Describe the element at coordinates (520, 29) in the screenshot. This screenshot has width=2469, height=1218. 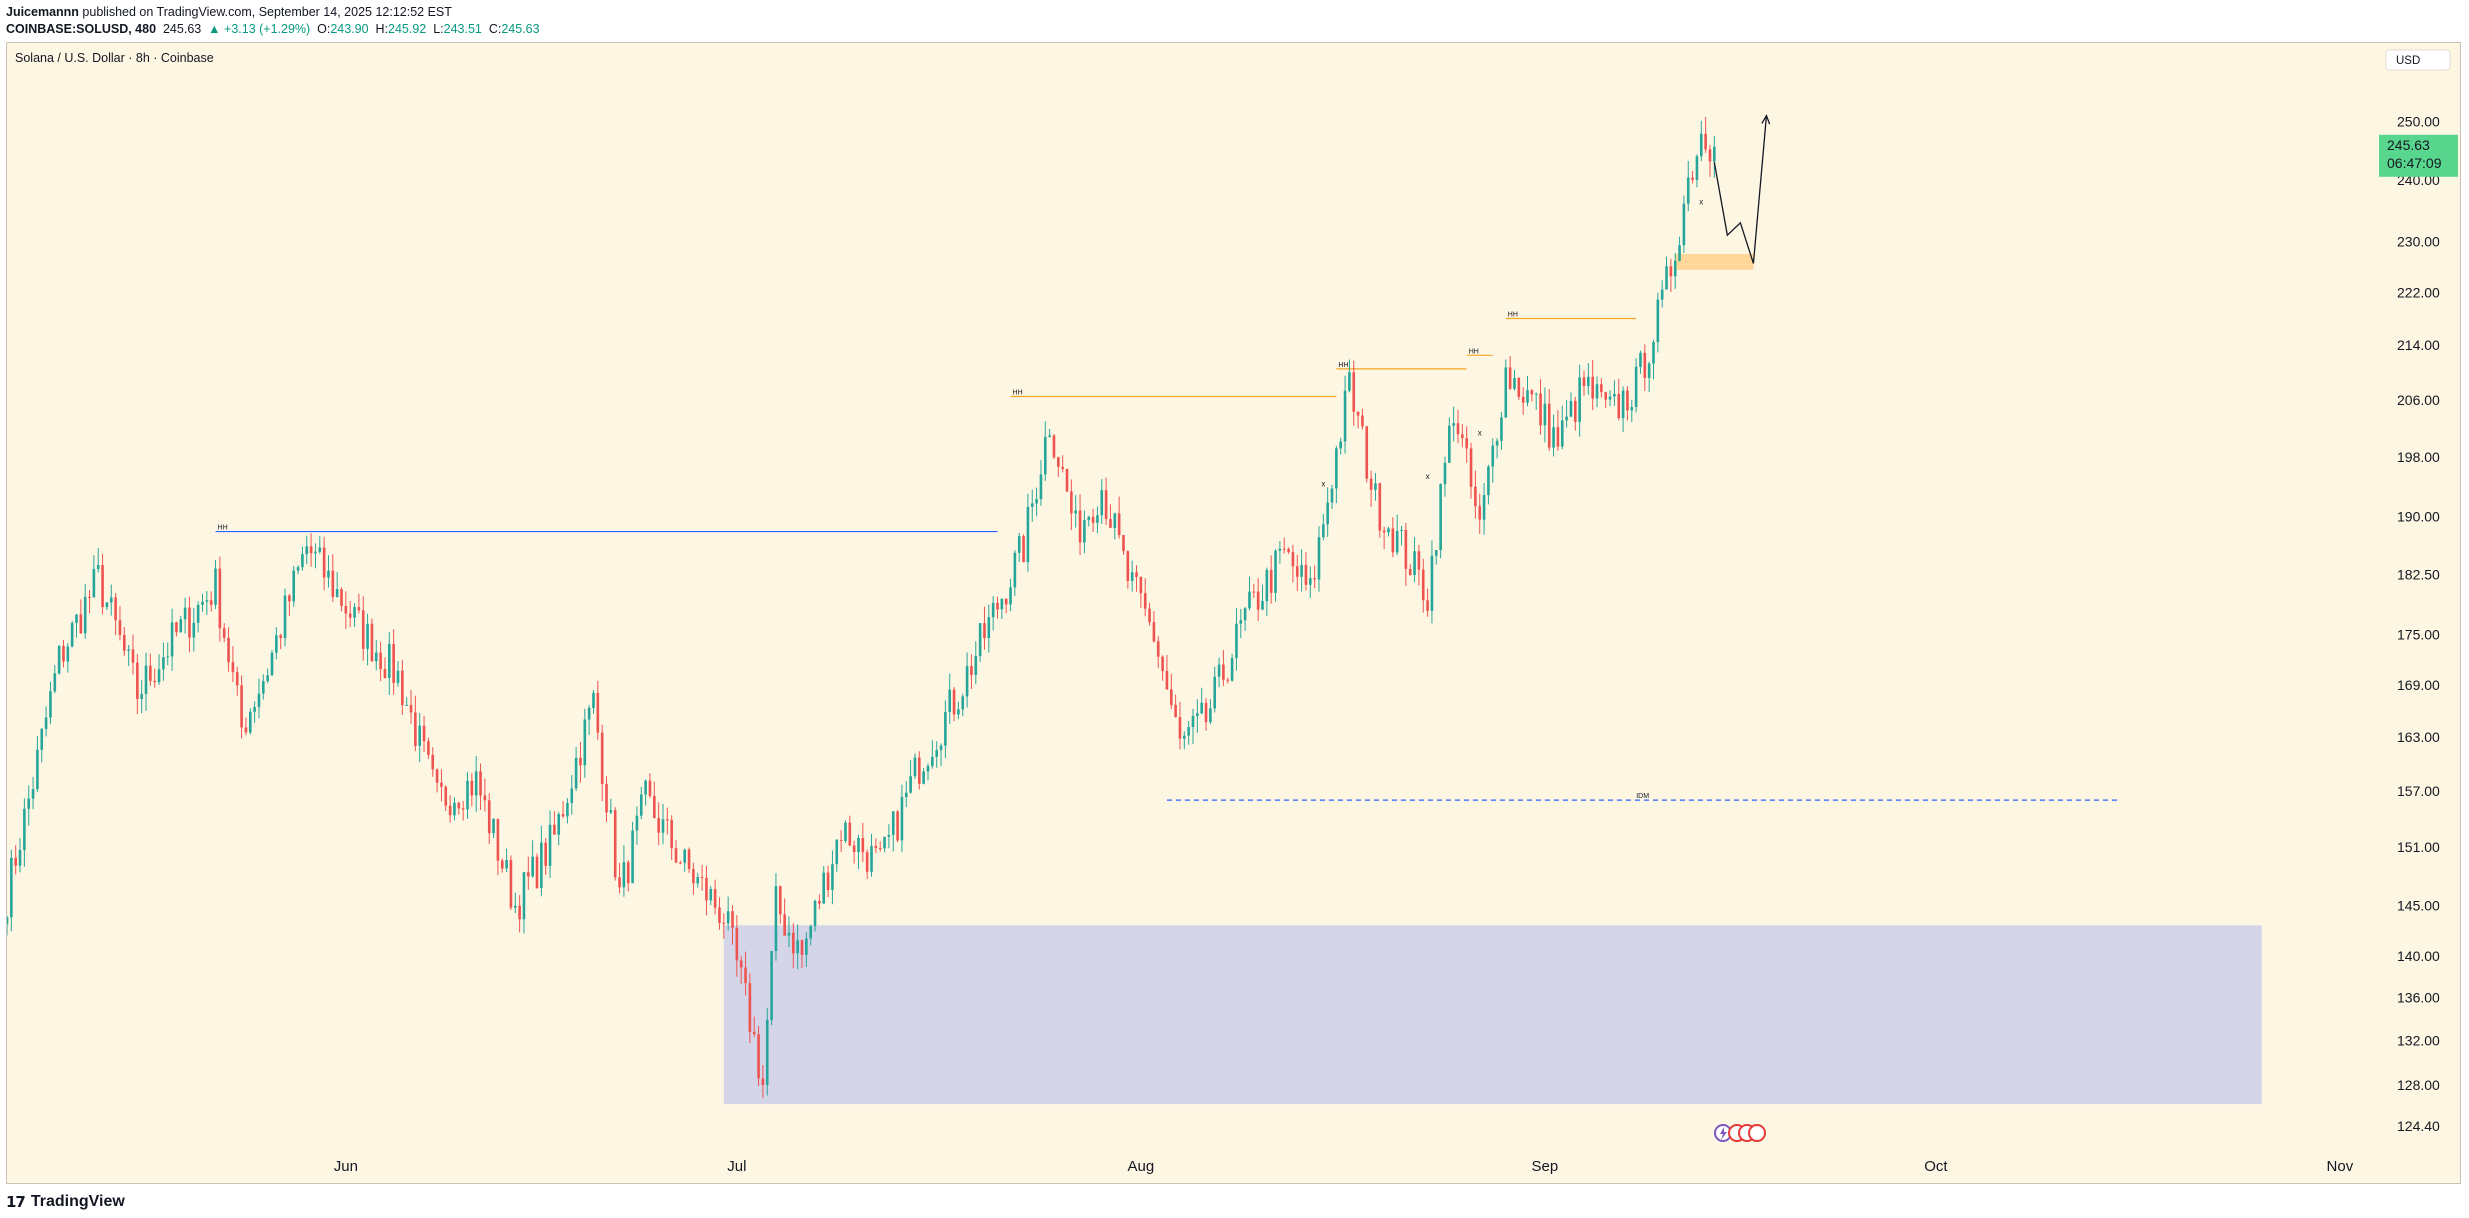
I see `close-value: 245.63` at that location.